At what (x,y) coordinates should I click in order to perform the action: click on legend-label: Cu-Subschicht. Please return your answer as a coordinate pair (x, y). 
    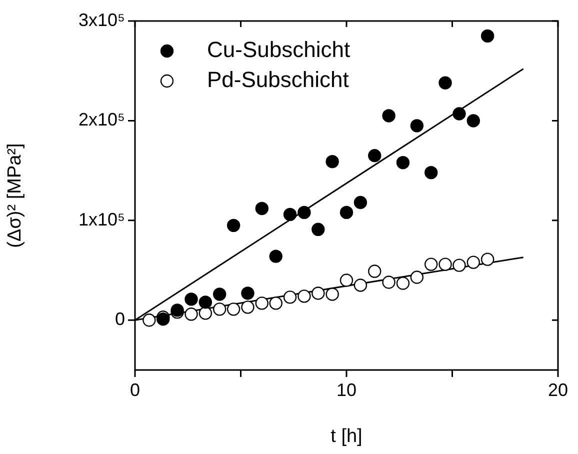
    Looking at the image, I should click on (278, 49).